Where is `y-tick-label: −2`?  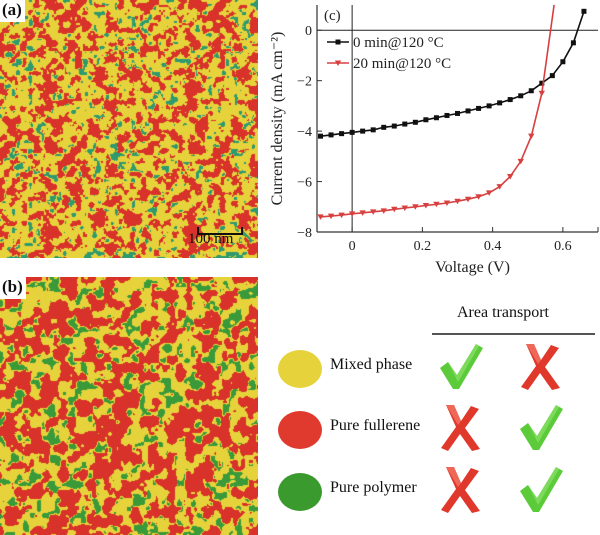
y-tick-label: −2 is located at coordinates (304, 82).